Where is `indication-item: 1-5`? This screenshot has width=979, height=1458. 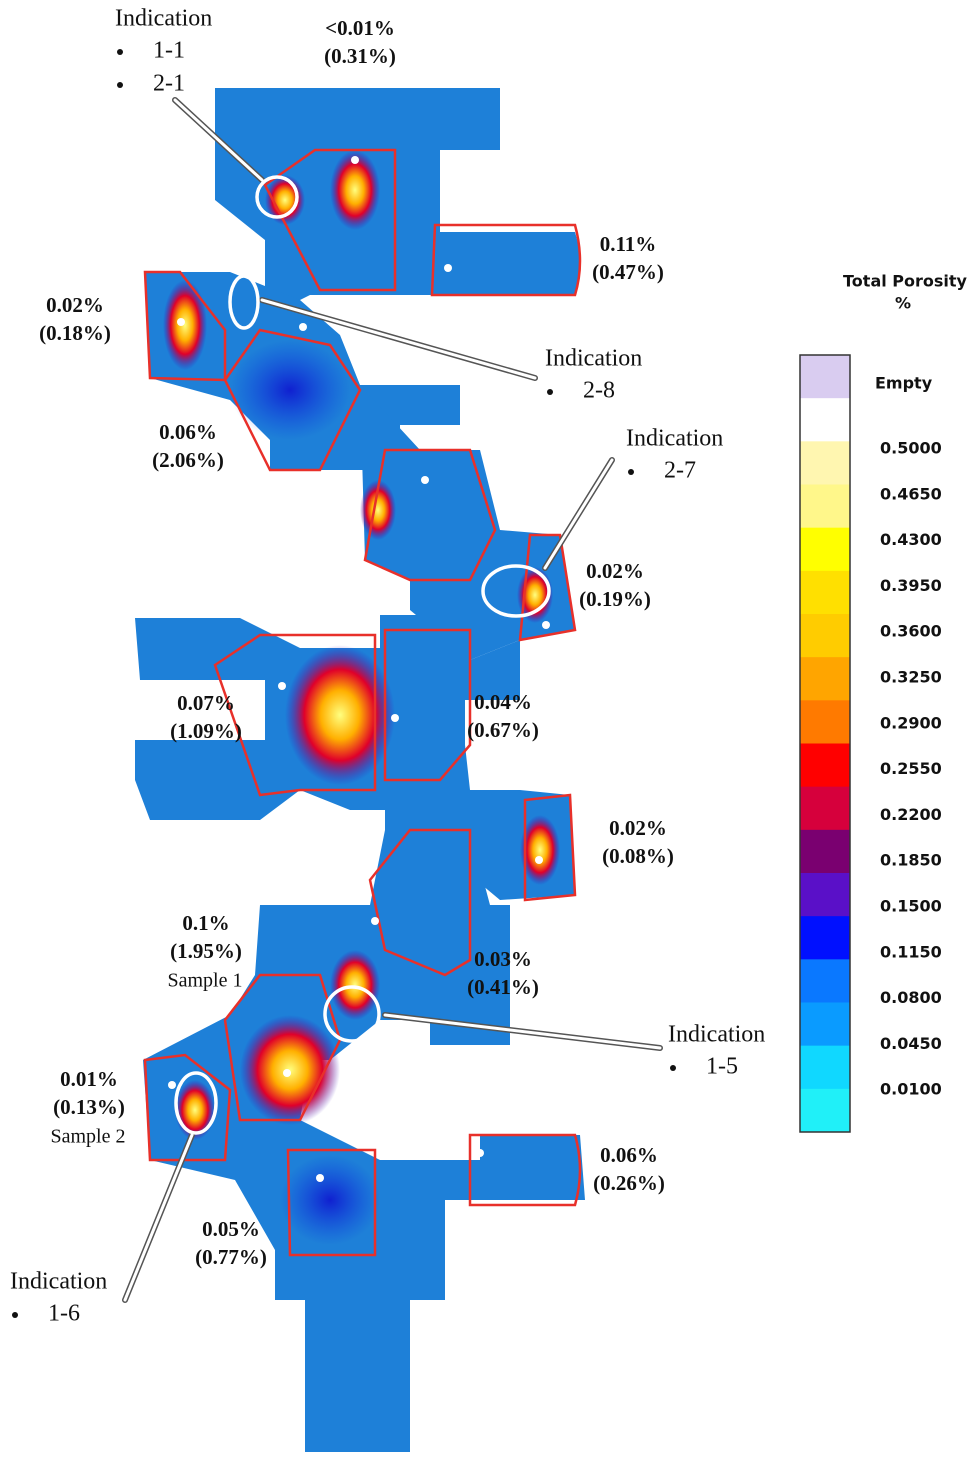
indication-item: 1-5 is located at coordinates (722, 1067).